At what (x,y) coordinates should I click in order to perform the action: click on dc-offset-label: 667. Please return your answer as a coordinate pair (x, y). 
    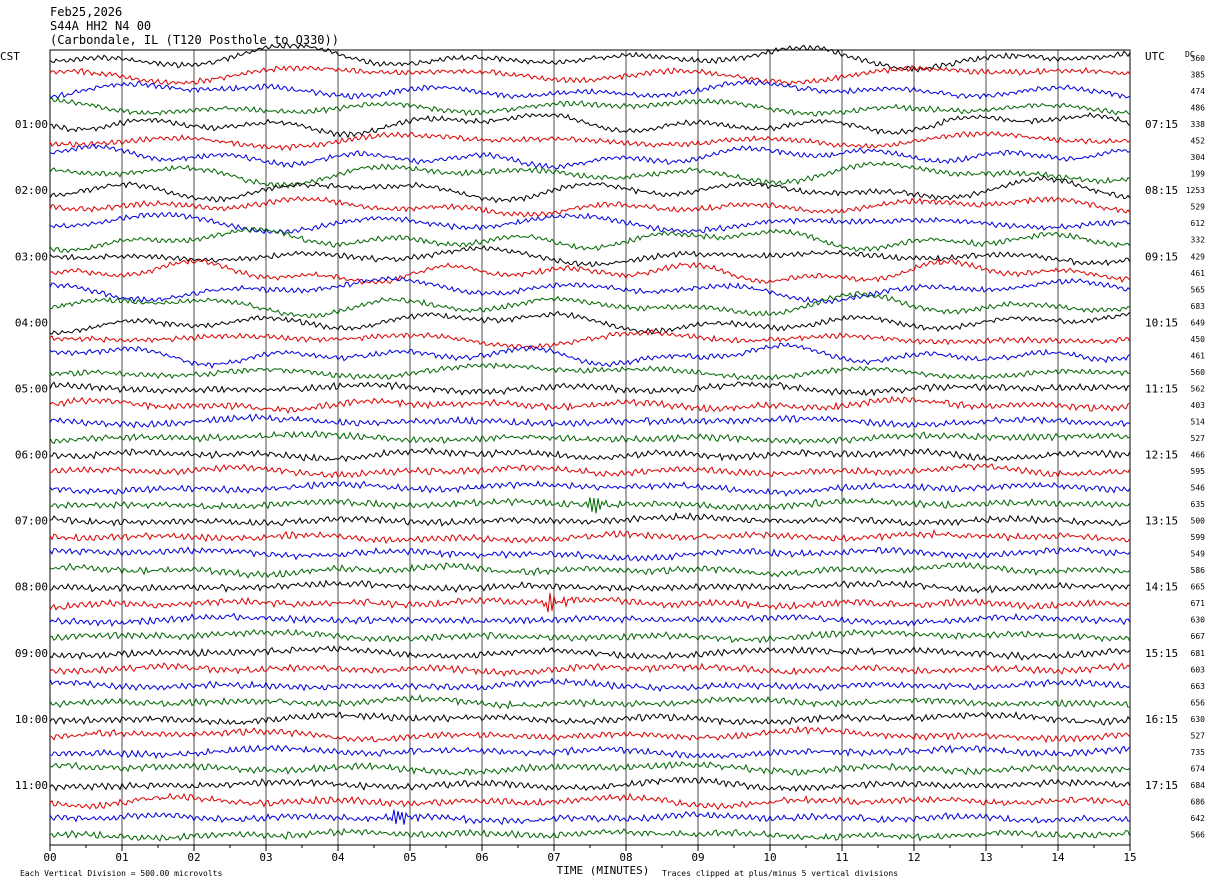
    Looking at the image, I should click on (1198, 636).